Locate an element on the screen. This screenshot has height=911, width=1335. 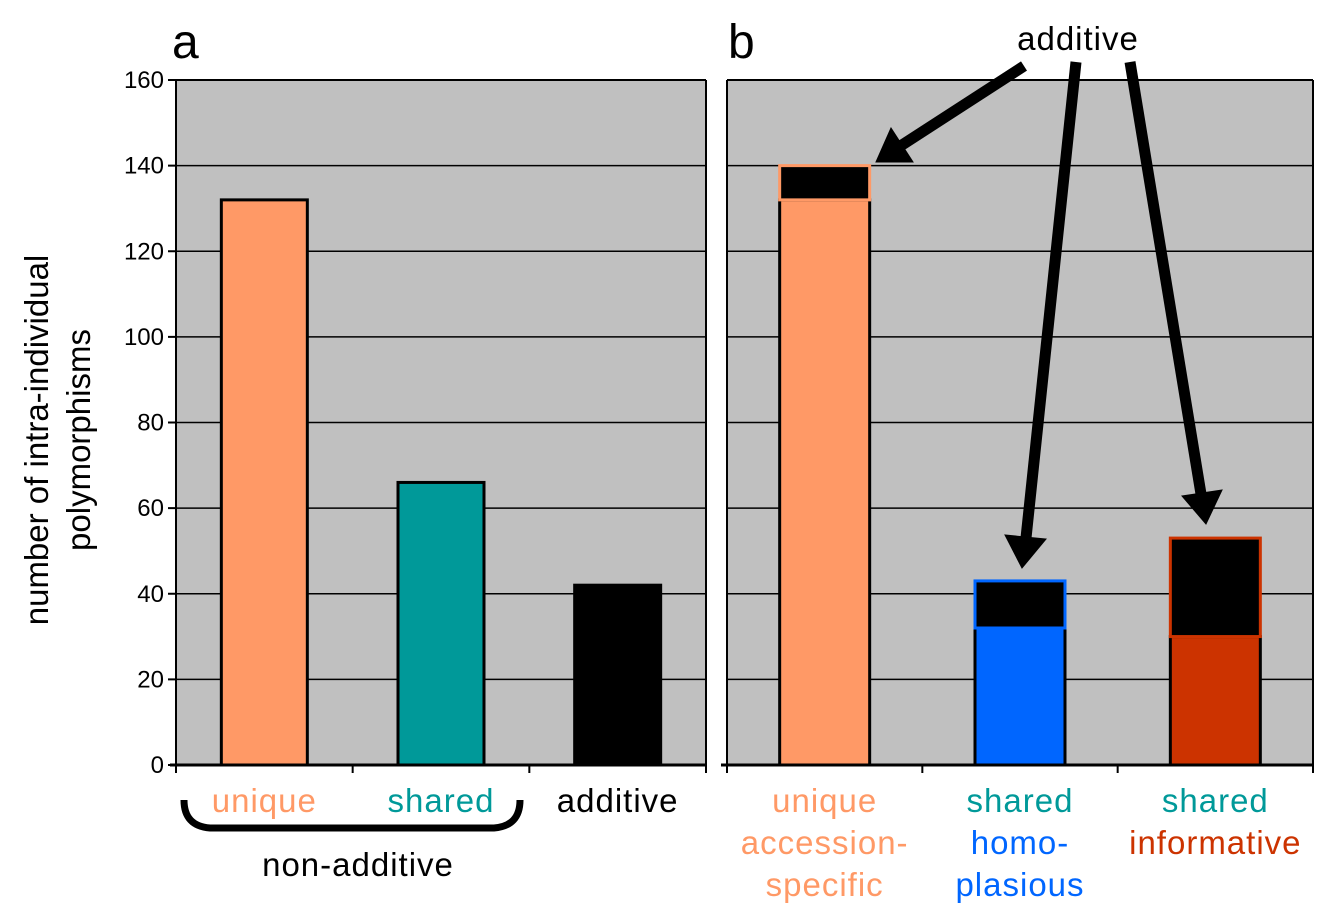
category-label: plasious is located at coordinates (1019, 884).